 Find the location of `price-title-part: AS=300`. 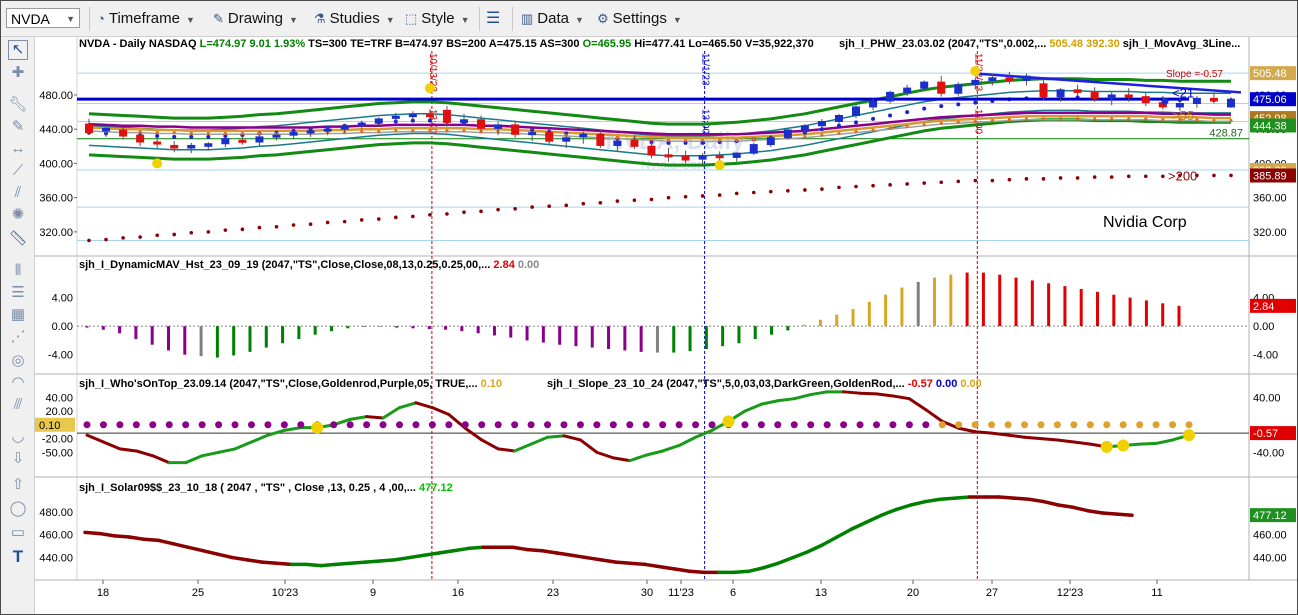

price-title-part: AS=300 is located at coordinates (558, 44).